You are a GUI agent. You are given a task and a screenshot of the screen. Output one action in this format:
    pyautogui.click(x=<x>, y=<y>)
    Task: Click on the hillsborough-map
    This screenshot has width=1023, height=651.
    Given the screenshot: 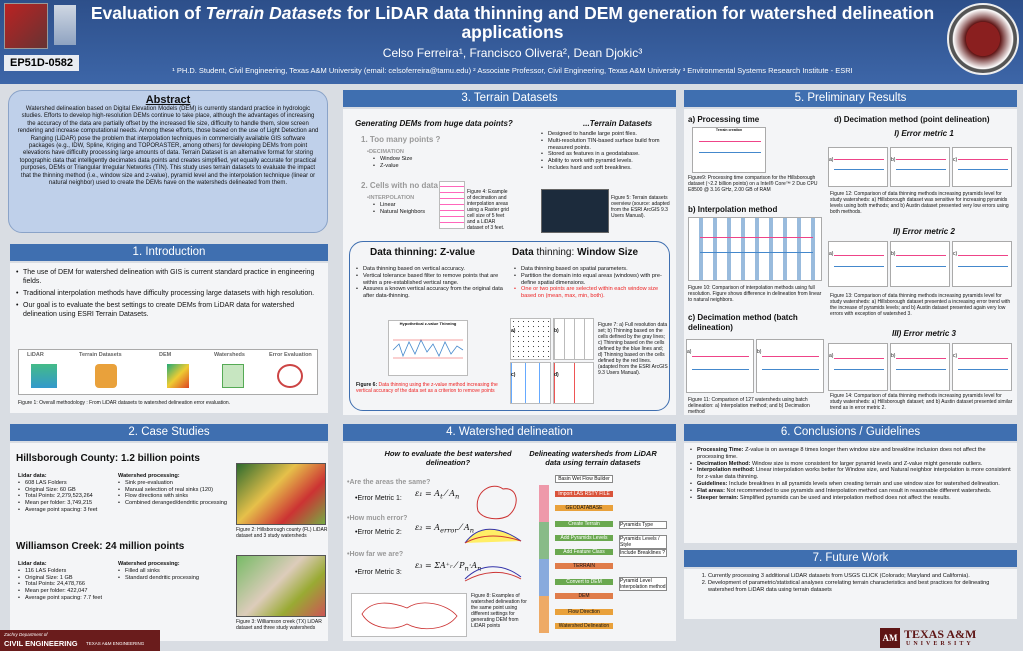 What is the action you would take?
    pyautogui.click(x=281, y=494)
    